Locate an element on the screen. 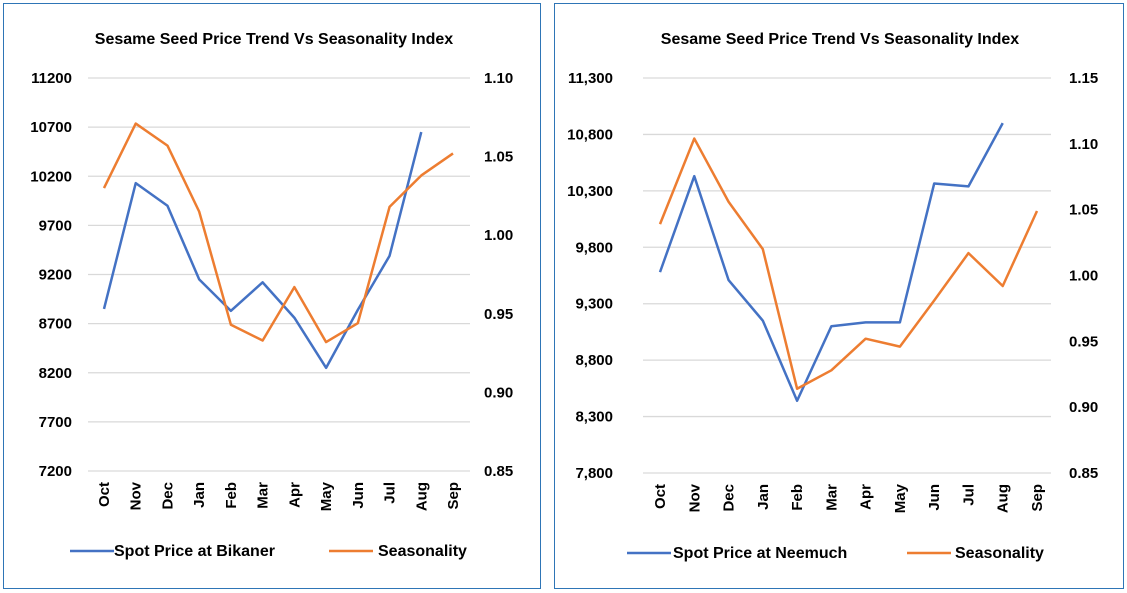  y-left-tick-label: 7200 is located at coordinates (55, 471).